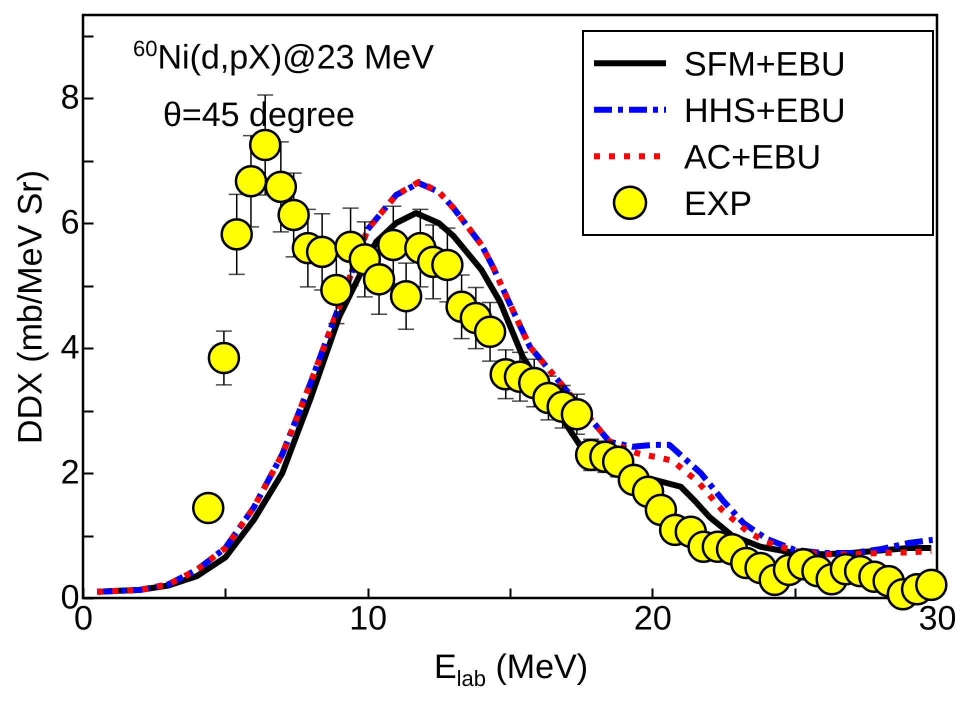  I want to click on x-tick-label: 20, so click(653, 619).